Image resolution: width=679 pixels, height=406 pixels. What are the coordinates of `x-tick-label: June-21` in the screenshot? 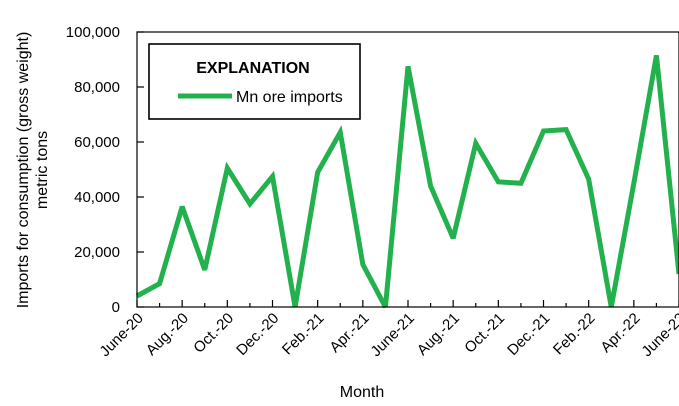 It's located at (392, 335).